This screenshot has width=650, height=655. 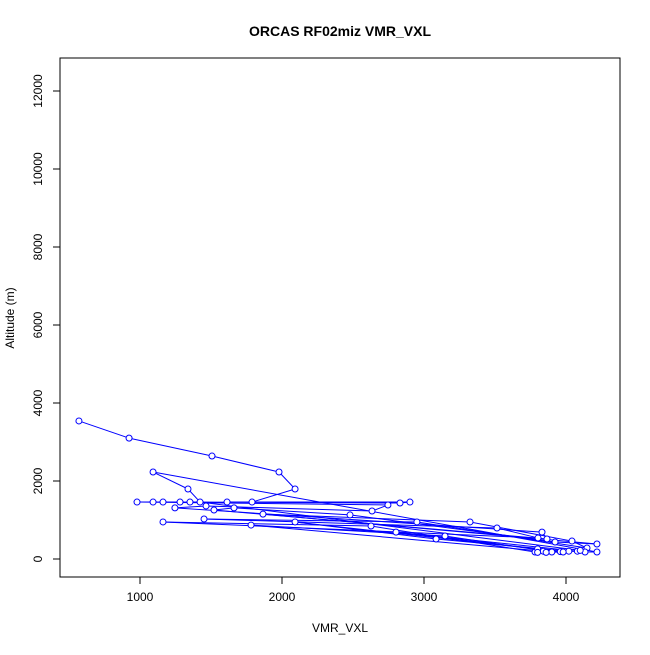 What do you see at coordinates (424, 597) in the screenshot?
I see `x-tick-label: 3000` at bounding box center [424, 597].